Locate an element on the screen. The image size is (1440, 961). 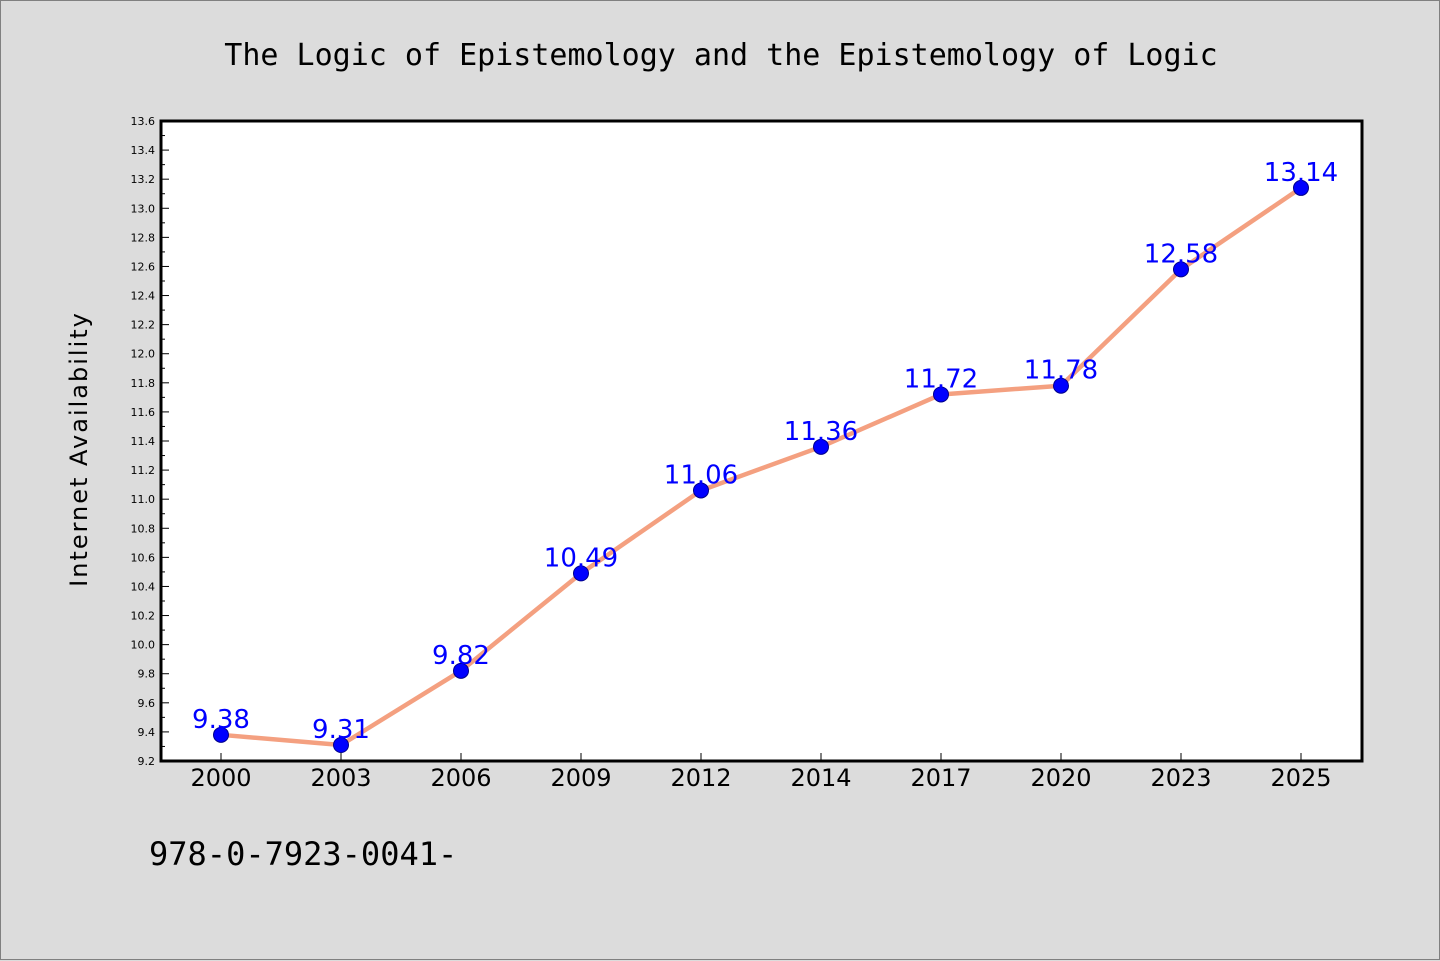
y-tick-label: 12.8 is located at coordinates (143, 237).